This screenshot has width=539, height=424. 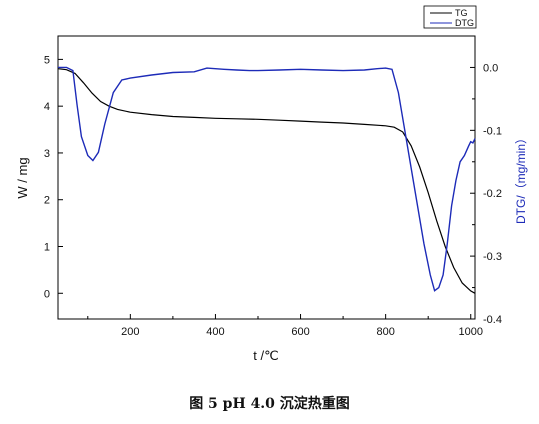 What do you see at coordinates (385, 332) in the screenshot?
I see `x-tick-label: 800` at bounding box center [385, 332].